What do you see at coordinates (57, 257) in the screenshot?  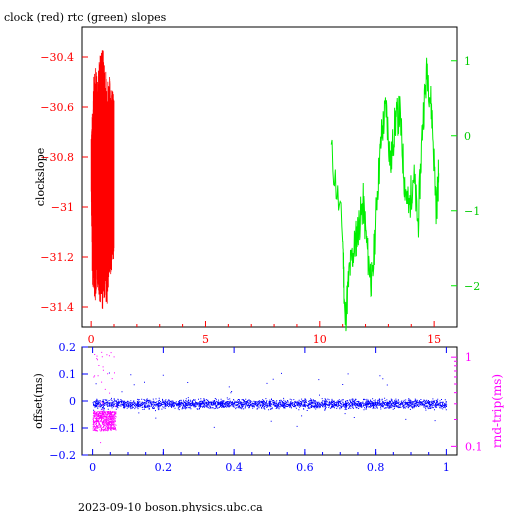 I see `top-y-tick-label: −31.2` at bounding box center [57, 257].